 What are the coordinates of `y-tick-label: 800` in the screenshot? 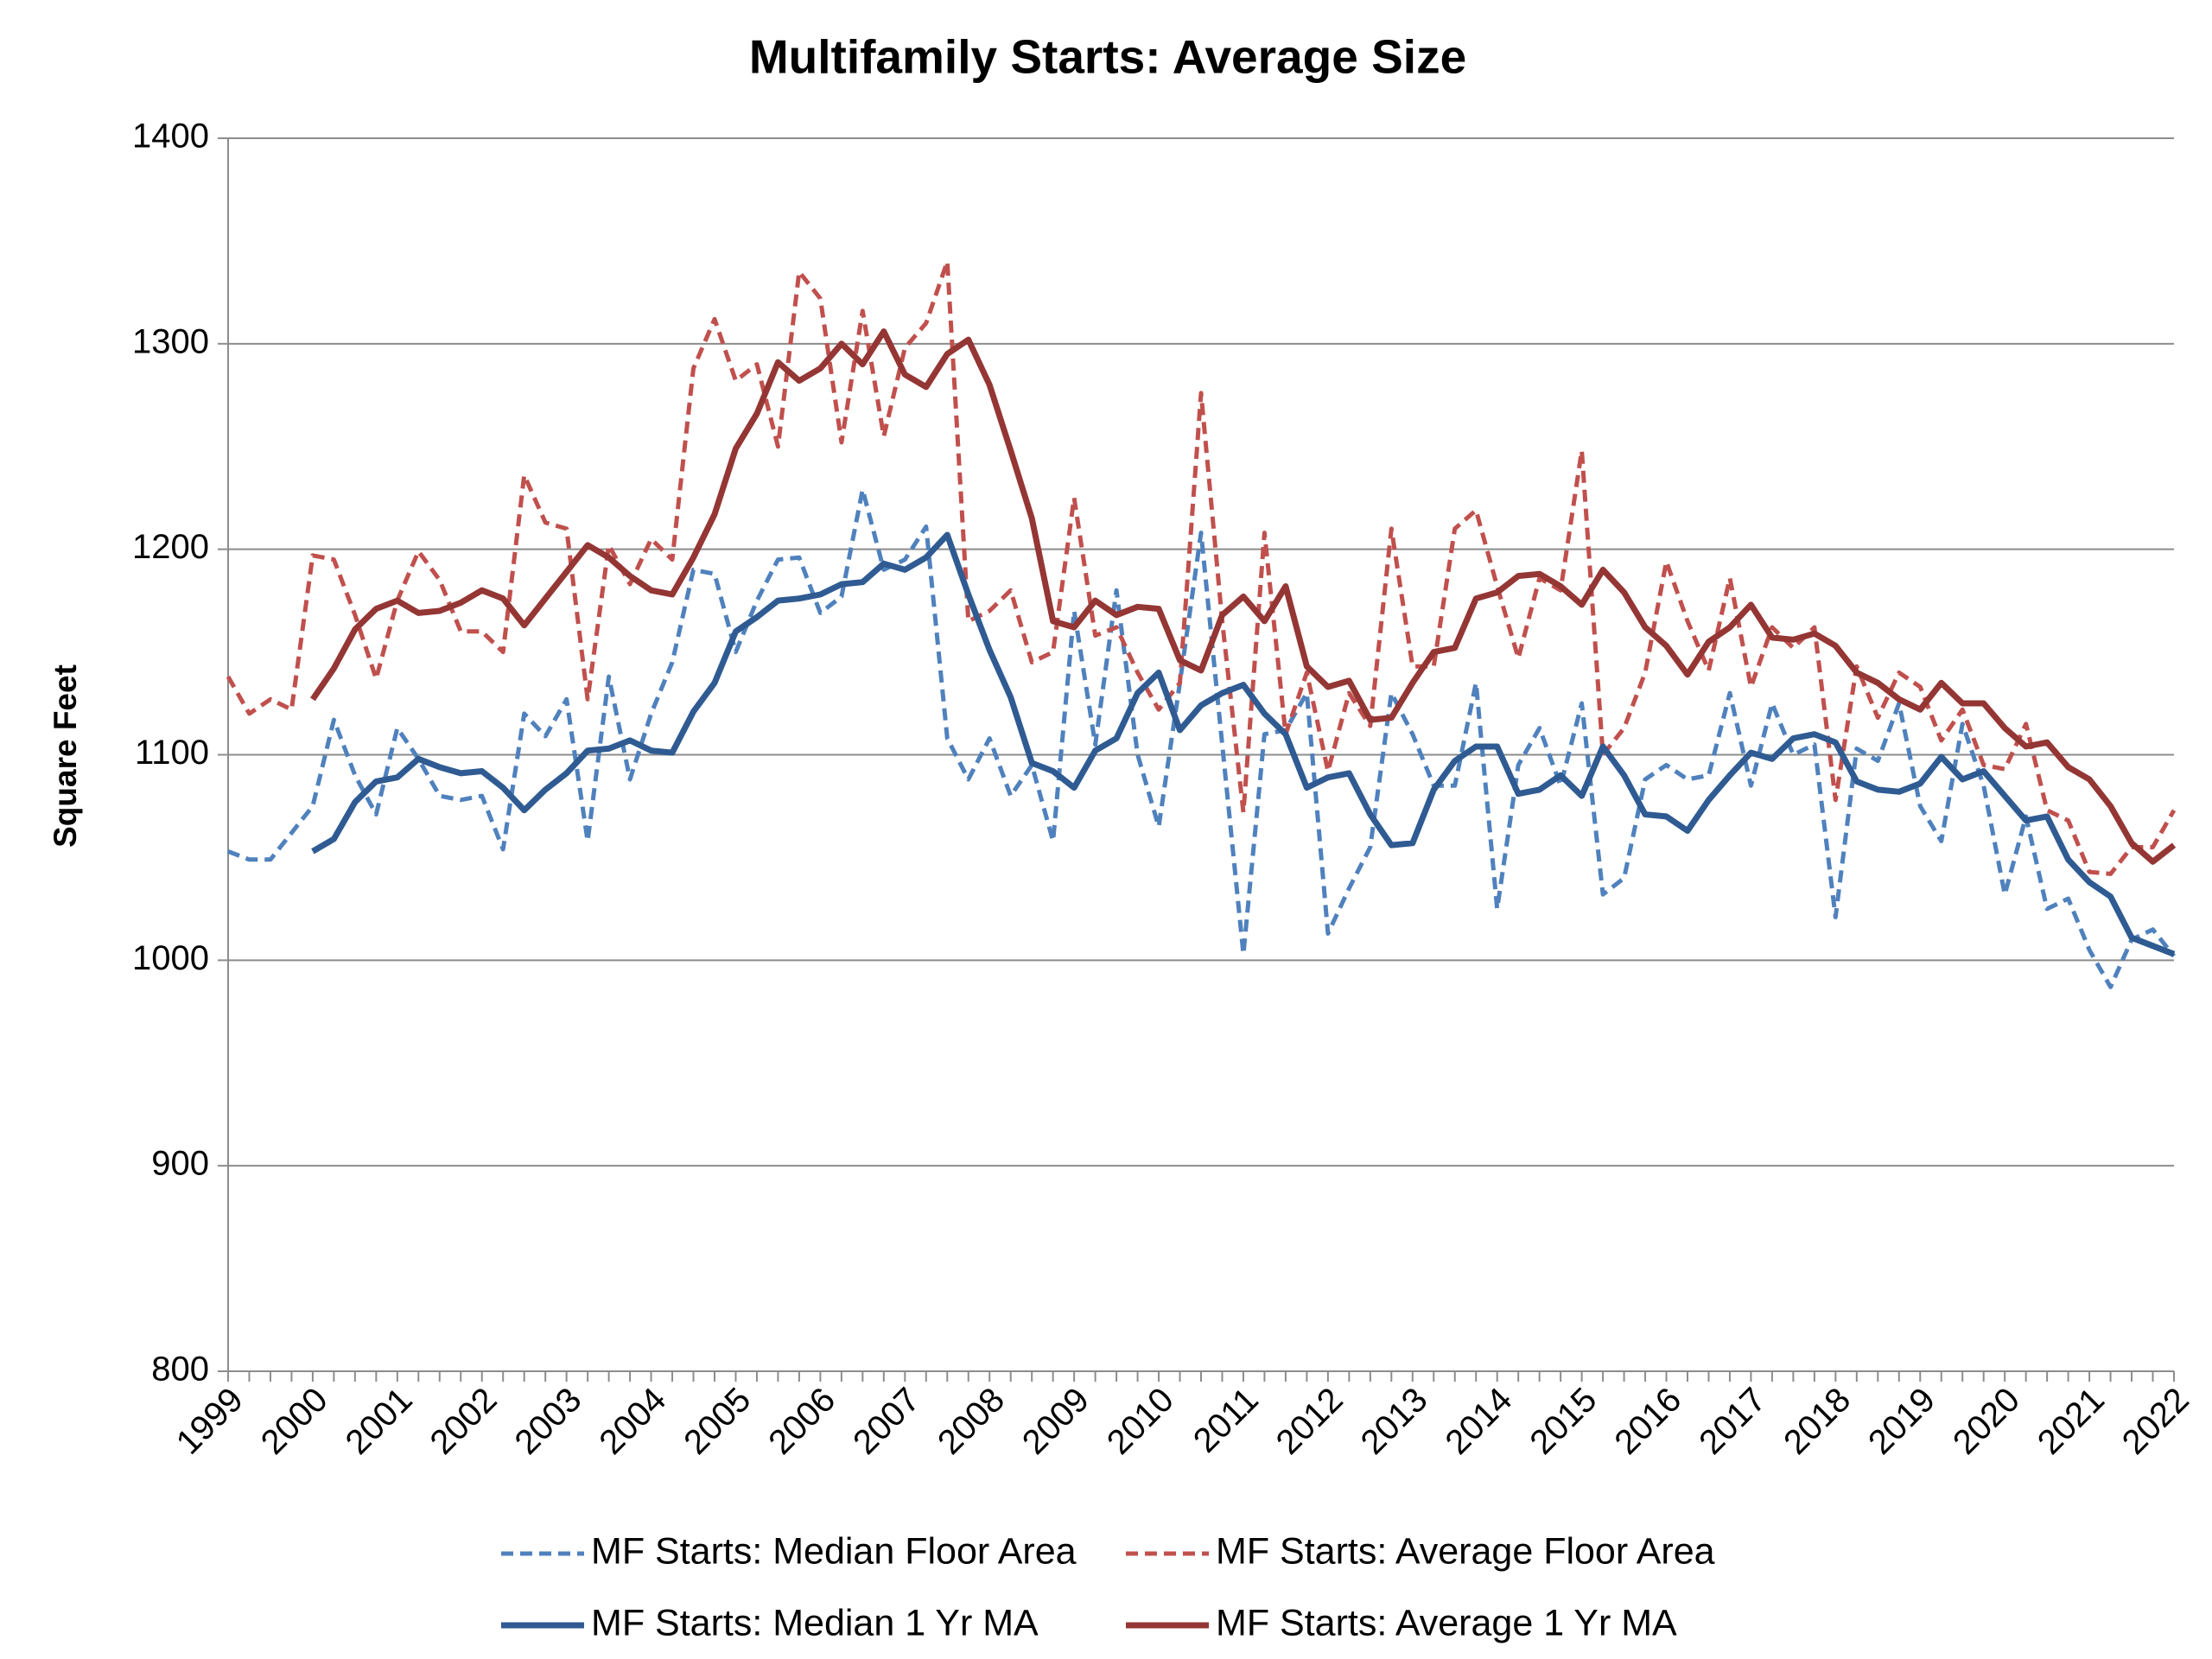 It's located at (180, 1370).